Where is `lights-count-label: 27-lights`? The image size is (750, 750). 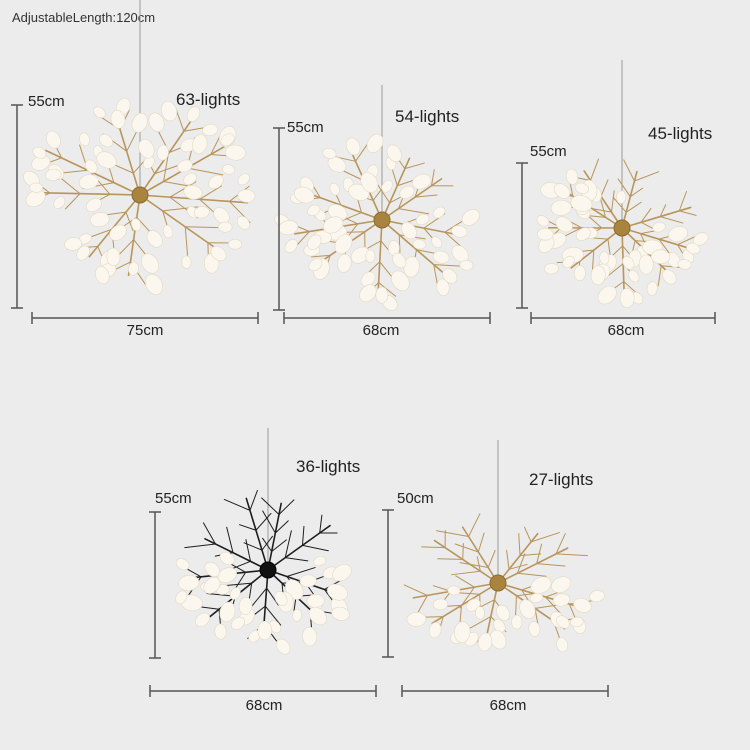
lights-count-label: 27-lights is located at coordinates (561, 479).